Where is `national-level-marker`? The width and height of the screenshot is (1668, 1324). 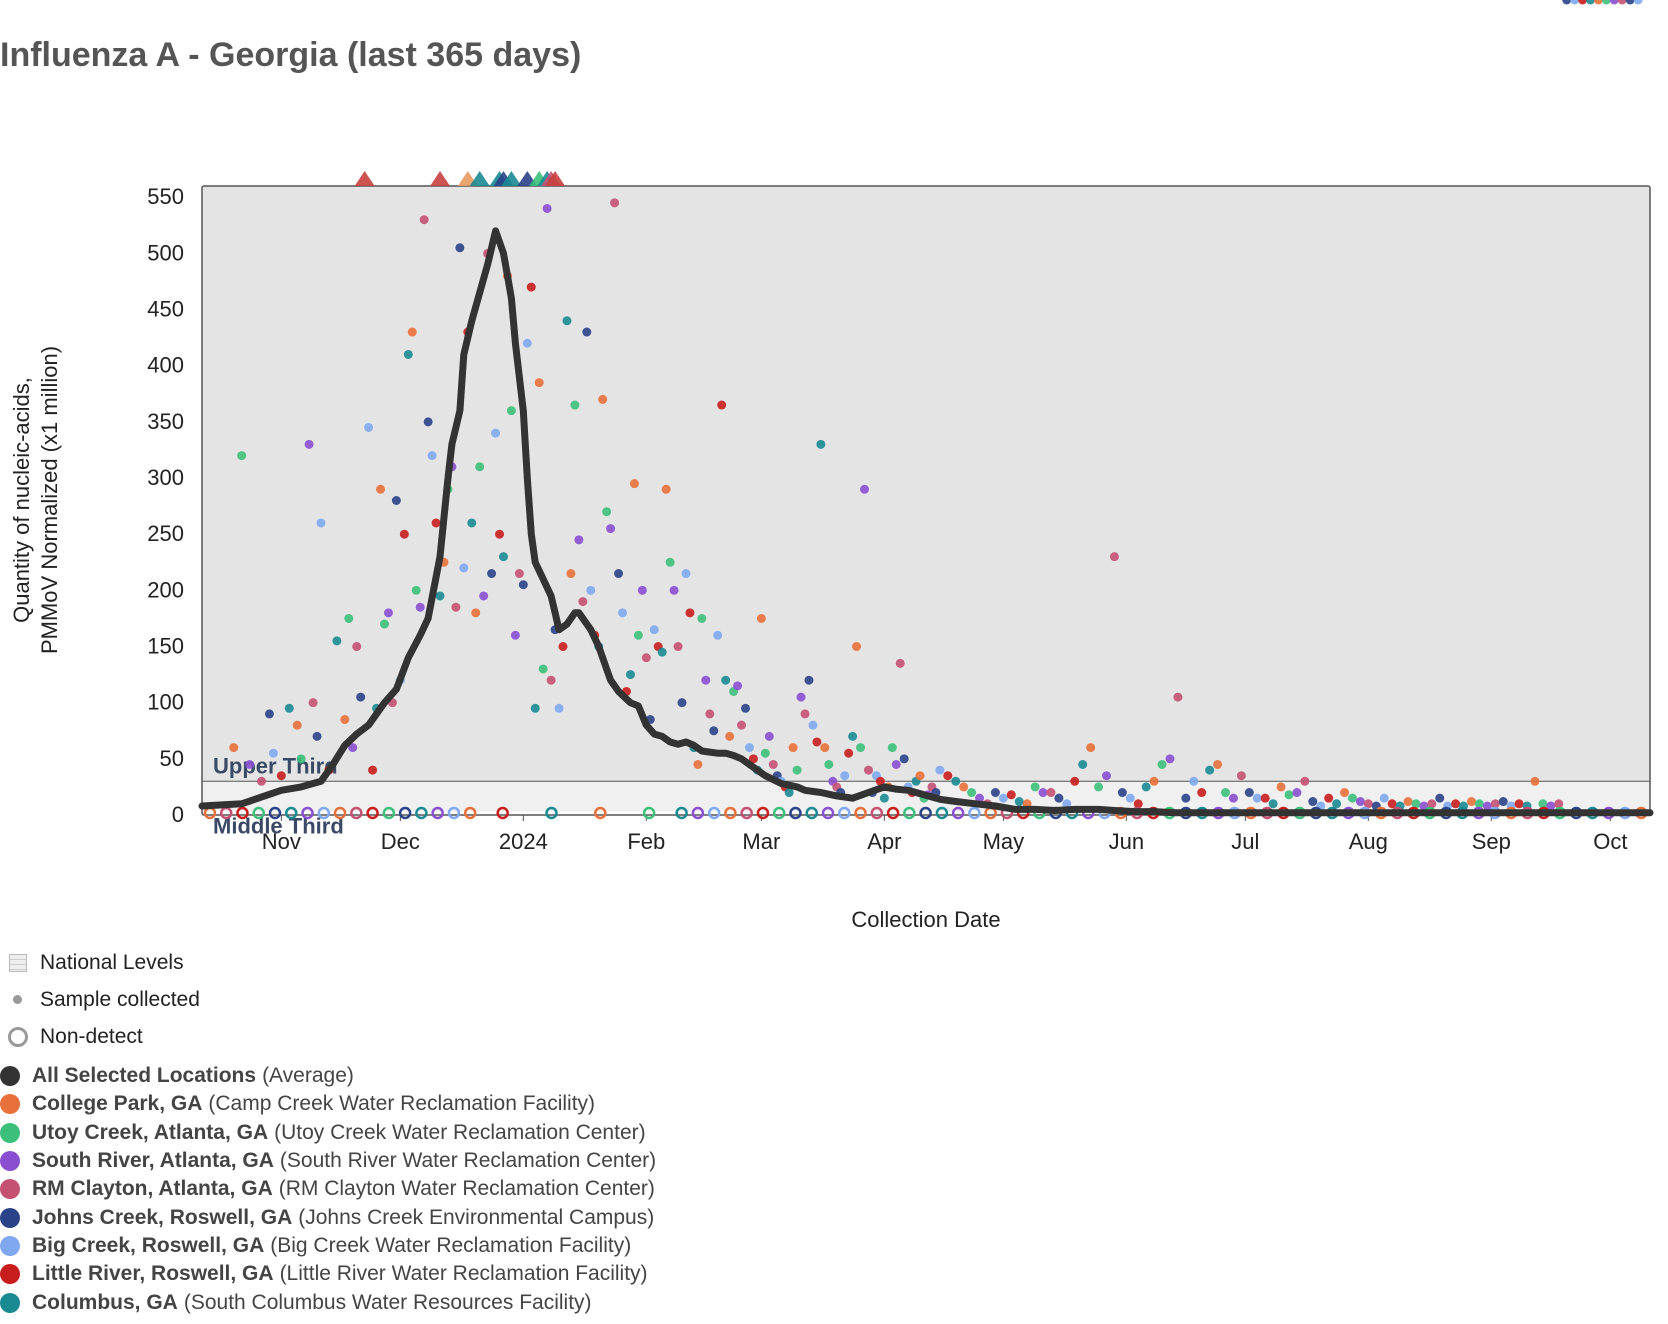 national-level-marker is located at coordinates (440, 178).